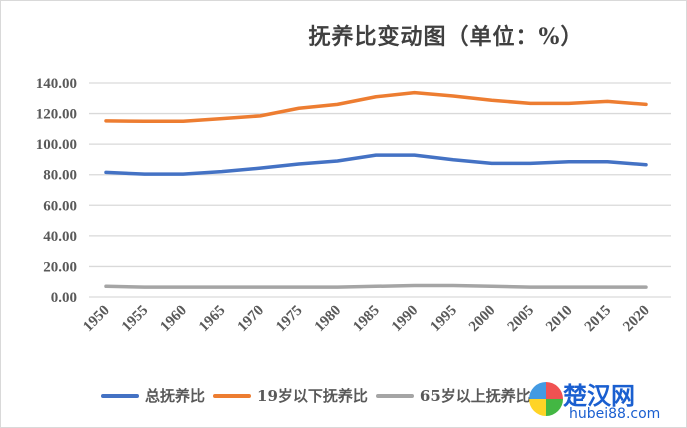  What do you see at coordinates (60, 206) in the screenshot?
I see `y-tick-label: 60.00` at bounding box center [60, 206].